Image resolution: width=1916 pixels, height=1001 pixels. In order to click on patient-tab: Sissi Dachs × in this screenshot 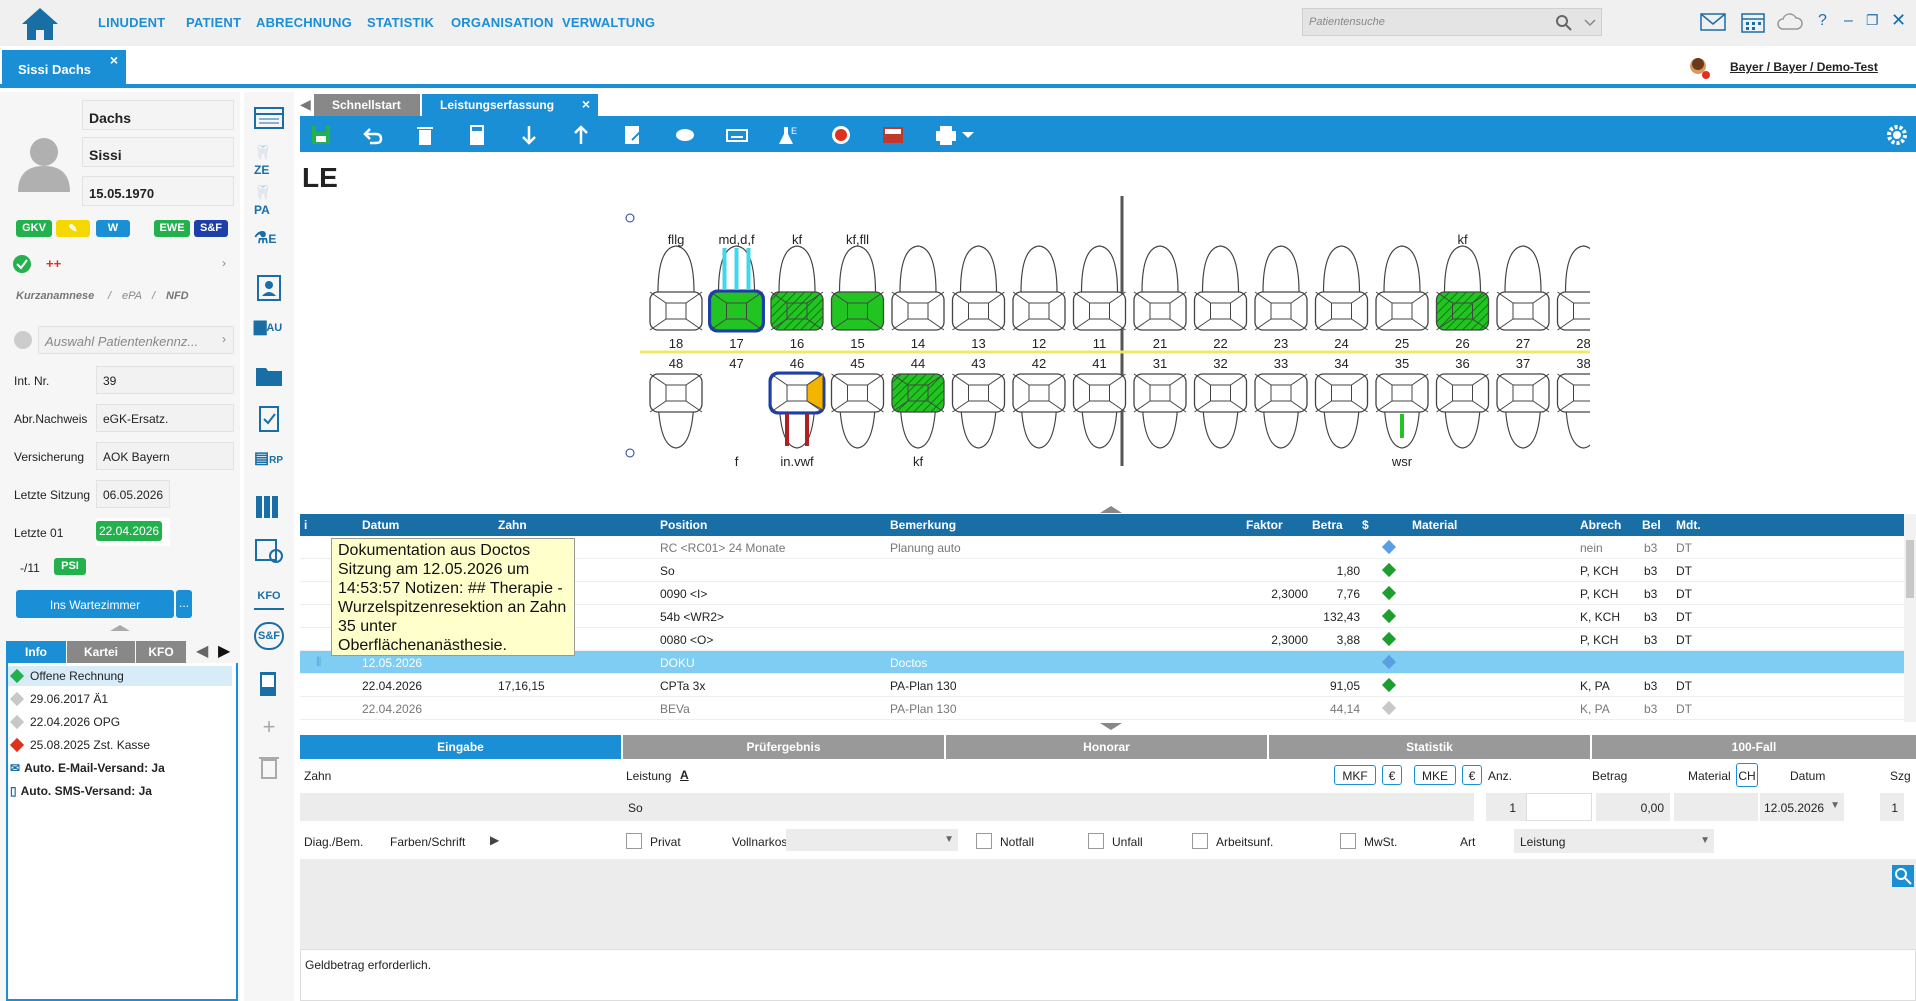, I will do `click(64, 69)`.